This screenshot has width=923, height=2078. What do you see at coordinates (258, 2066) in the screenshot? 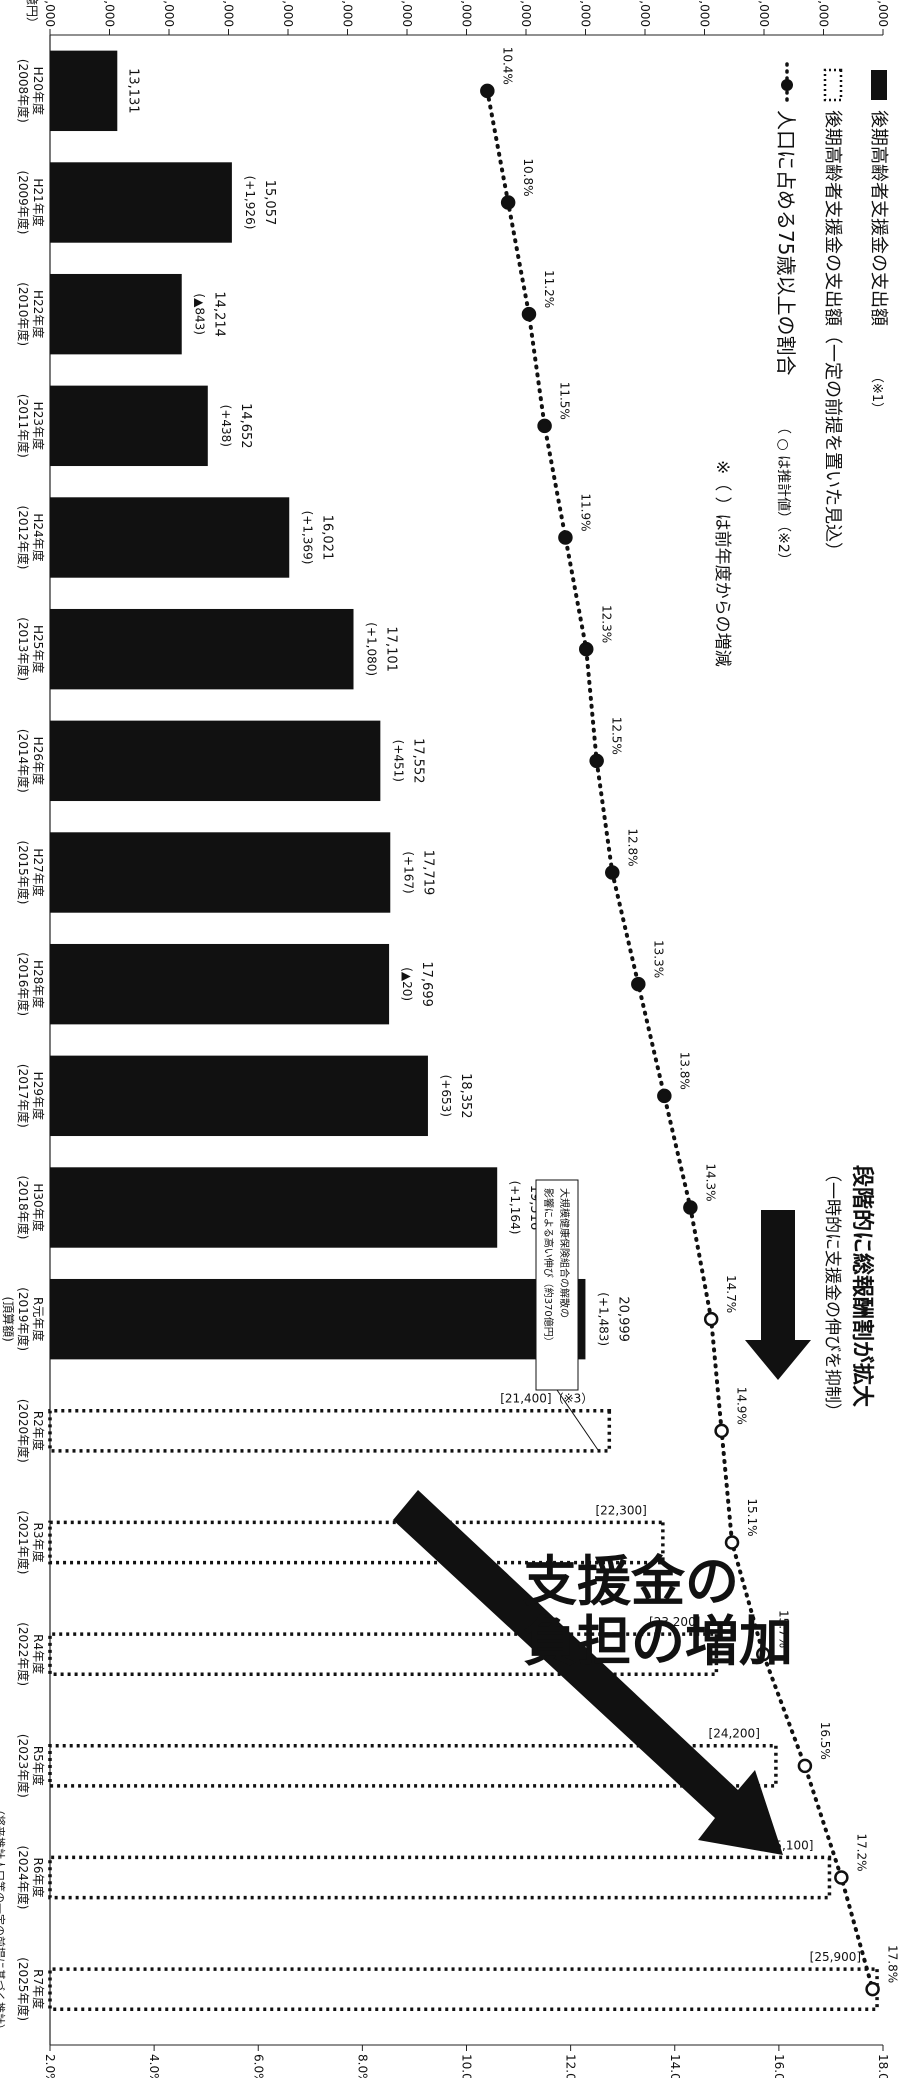
I see `right-axis-tick-label: 6.0%` at bounding box center [258, 2066].